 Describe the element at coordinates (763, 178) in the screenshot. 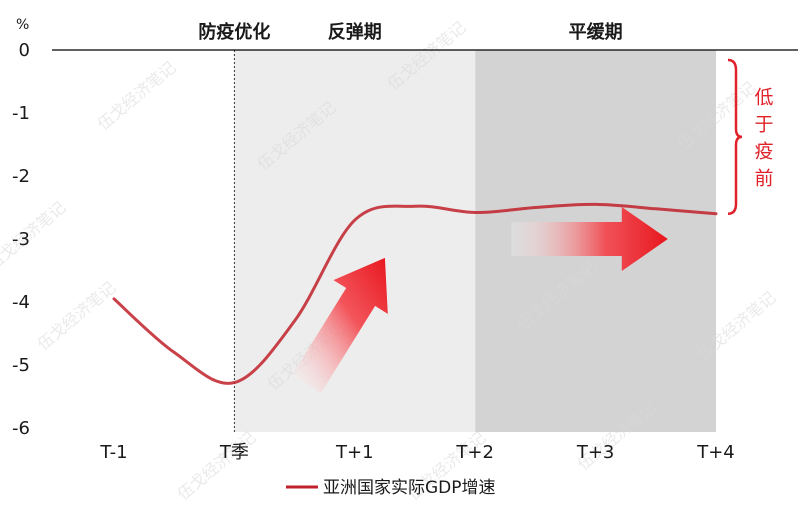

I see `annotation-char-3: 前` at that location.